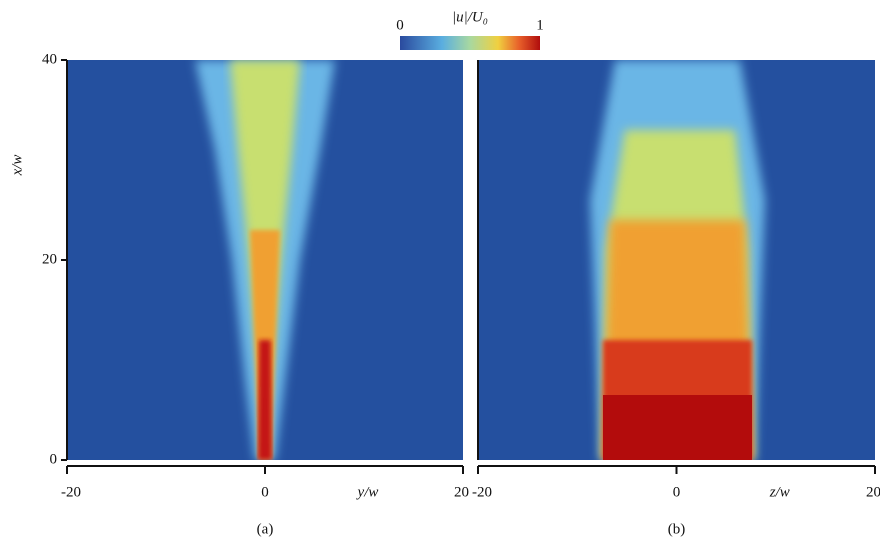 The width and height of the screenshot is (880, 546). What do you see at coordinates (400, 25) in the screenshot?
I see `colorbar-tick-label: 0` at bounding box center [400, 25].